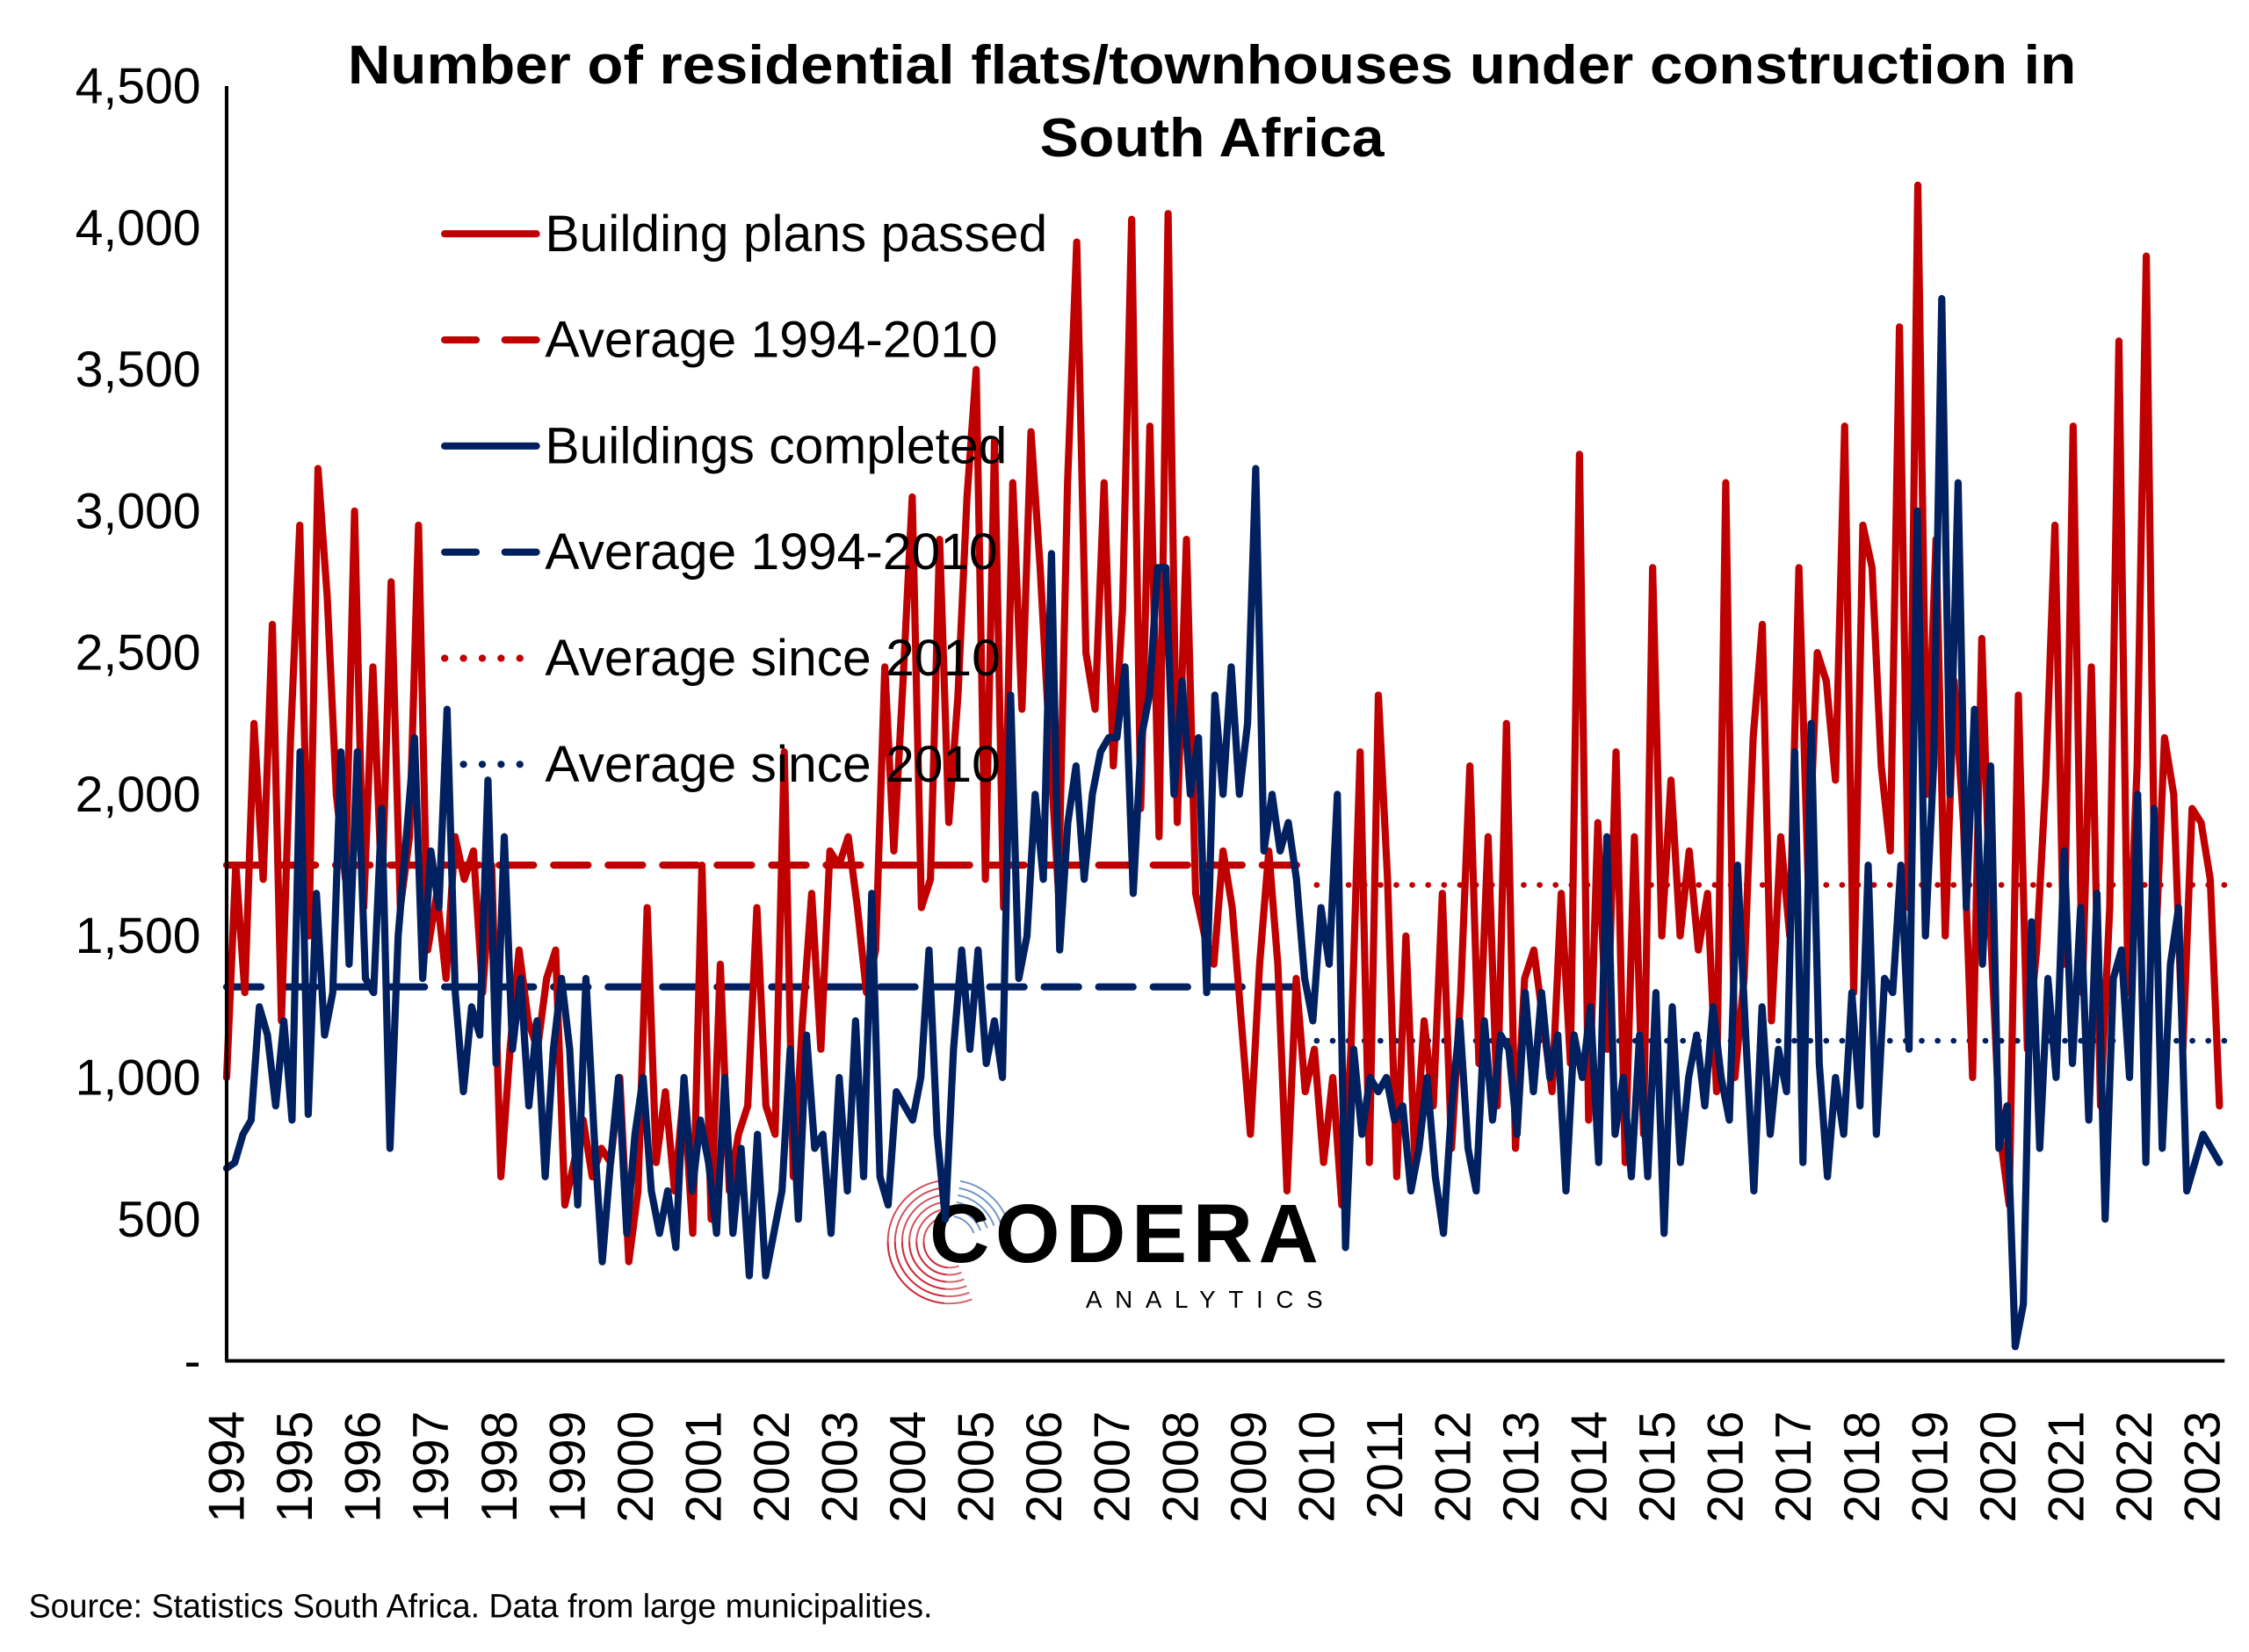  Describe the element at coordinates (138, 87) in the screenshot. I see `y-tick-label: 4,500` at that location.